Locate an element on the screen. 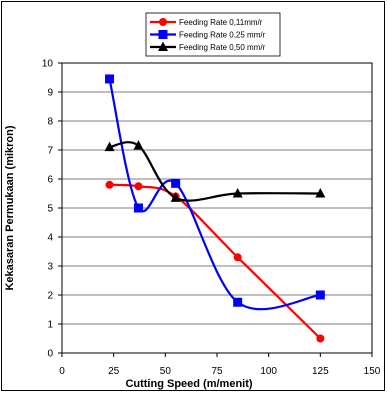 Image resolution: width=387 pixels, height=398 pixels. x-tick-label: 25 is located at coordinates (114, 371).